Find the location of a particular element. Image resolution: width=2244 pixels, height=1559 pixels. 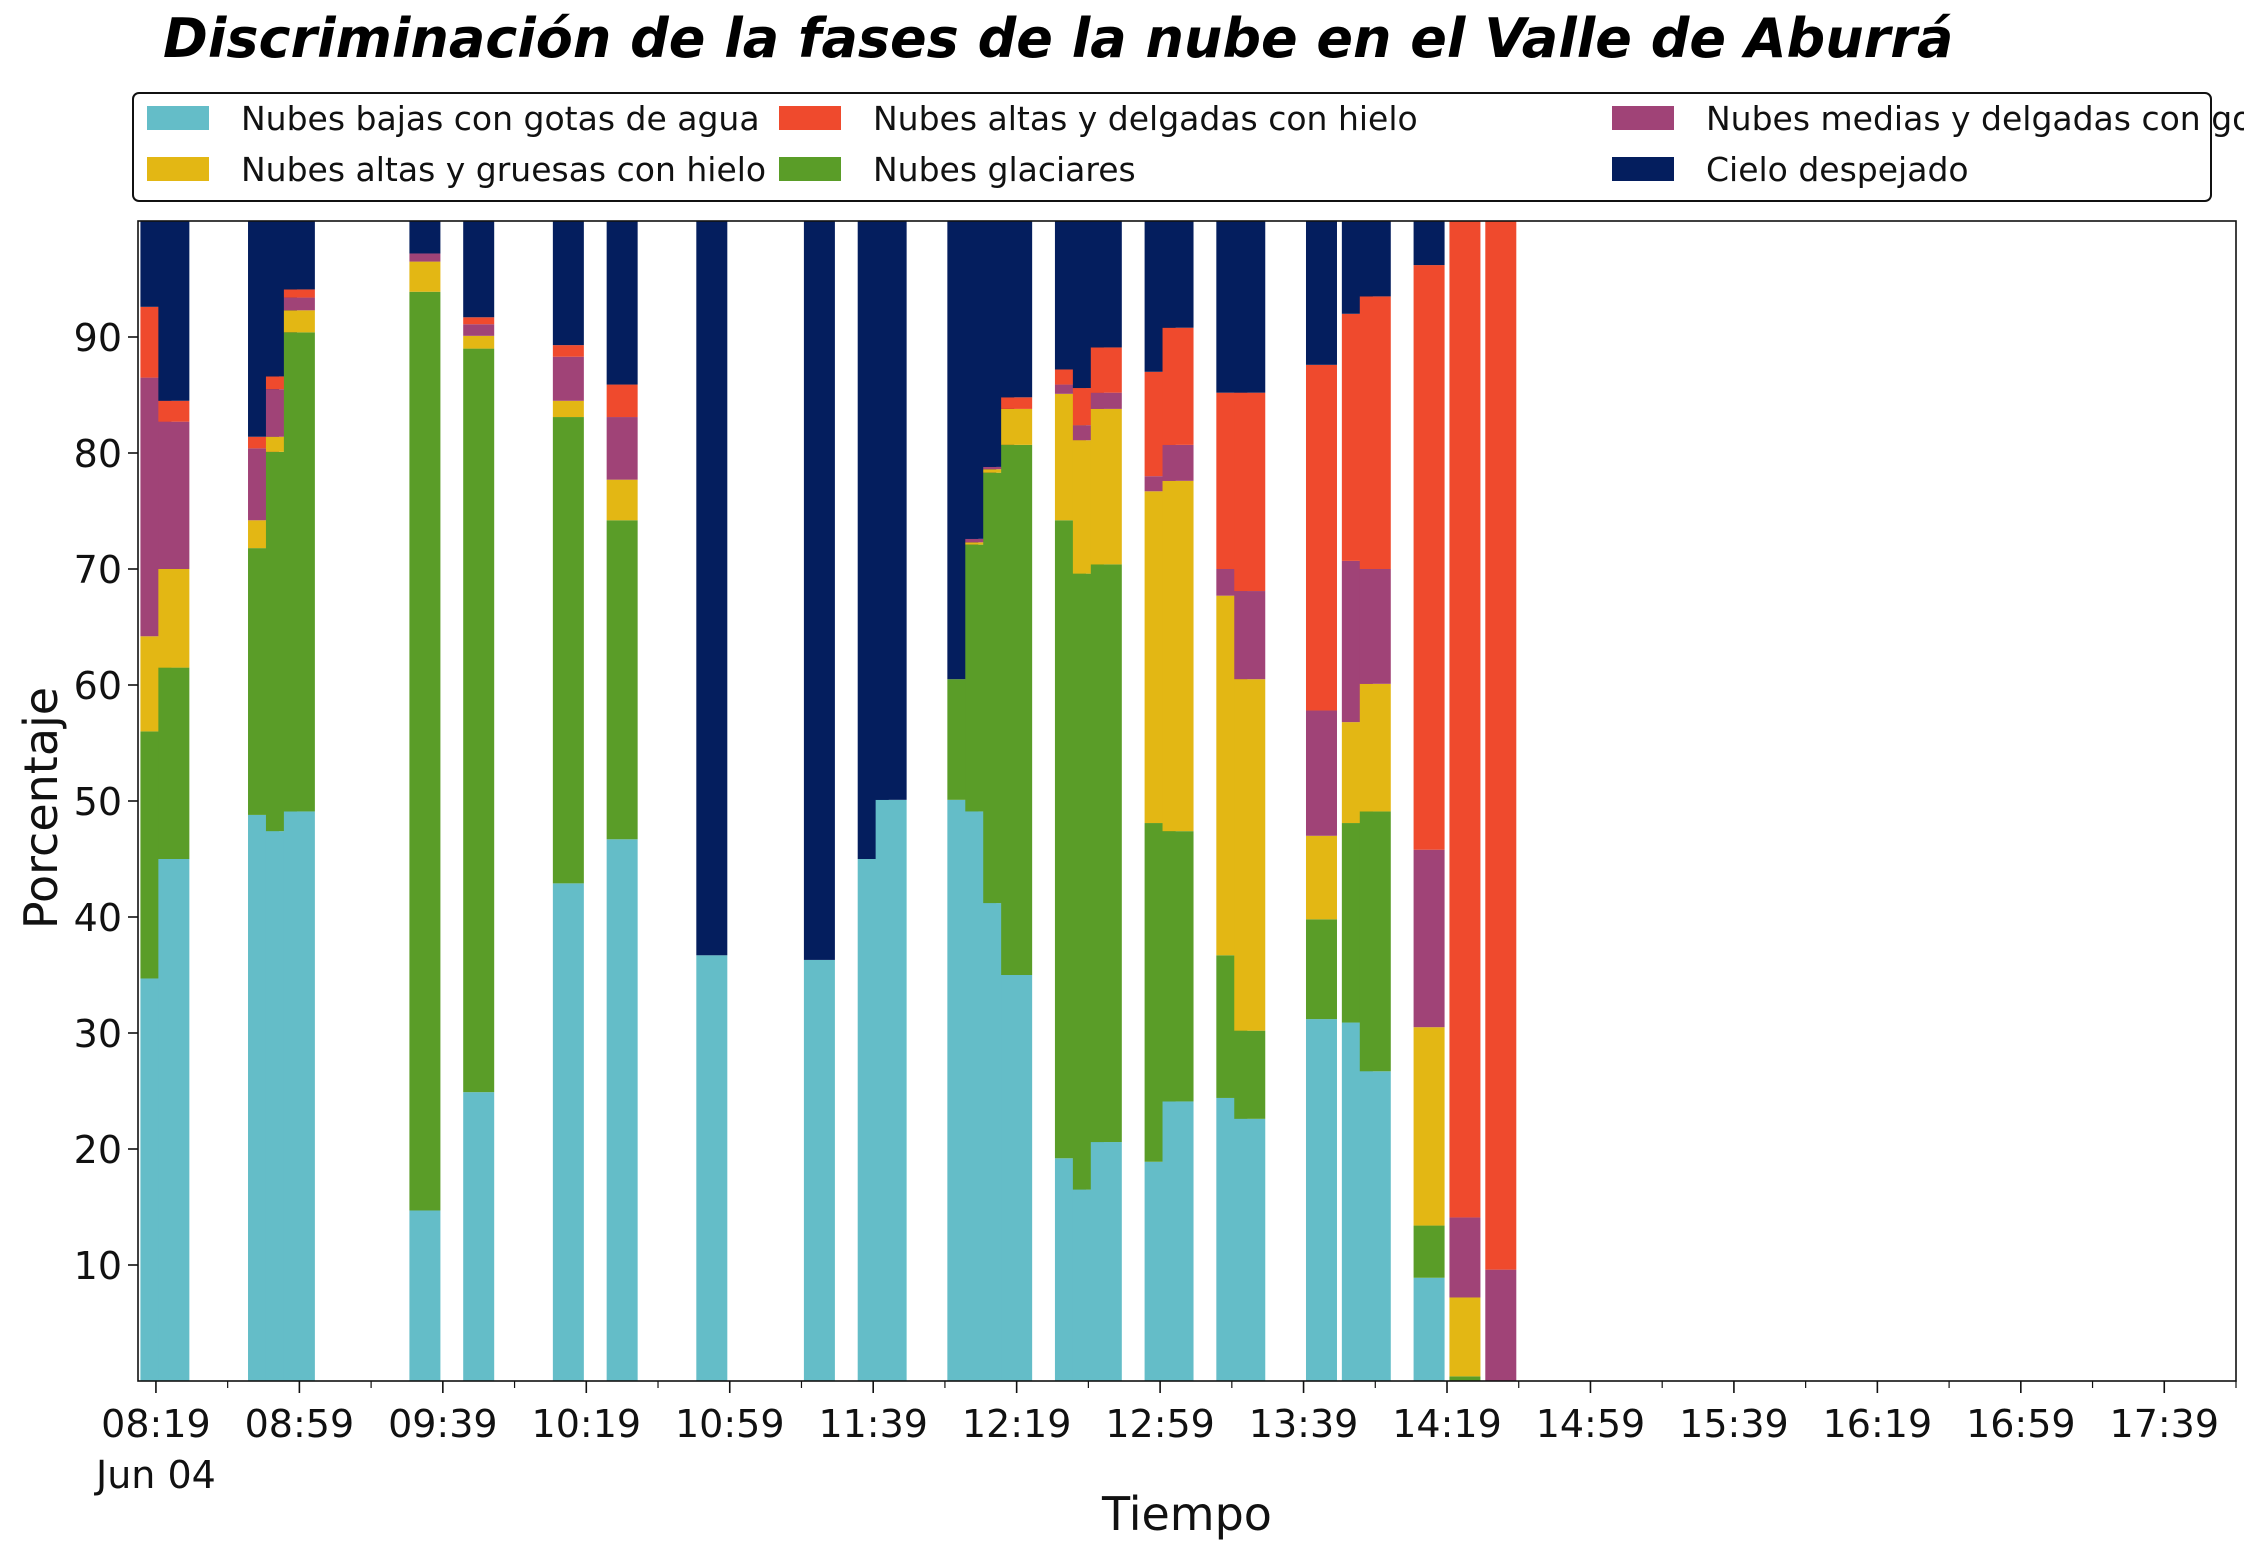

legend-label: Nubes altas y gruesas con hielo is located at coordinates (503, 169).